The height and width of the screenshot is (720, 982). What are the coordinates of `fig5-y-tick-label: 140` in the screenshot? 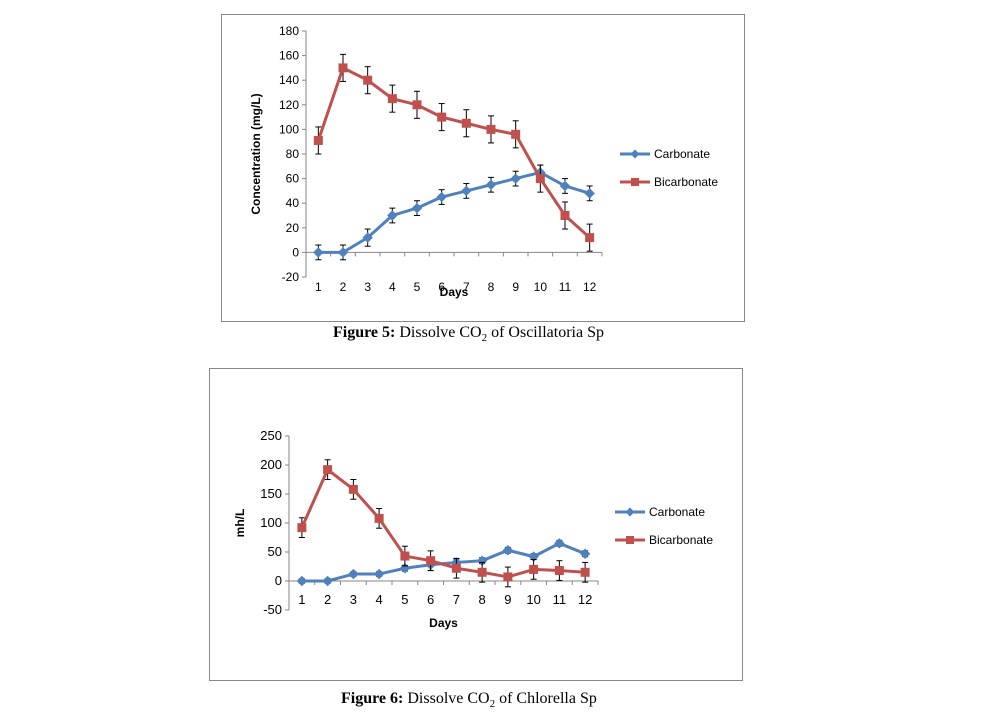 It's located at (289, 80).